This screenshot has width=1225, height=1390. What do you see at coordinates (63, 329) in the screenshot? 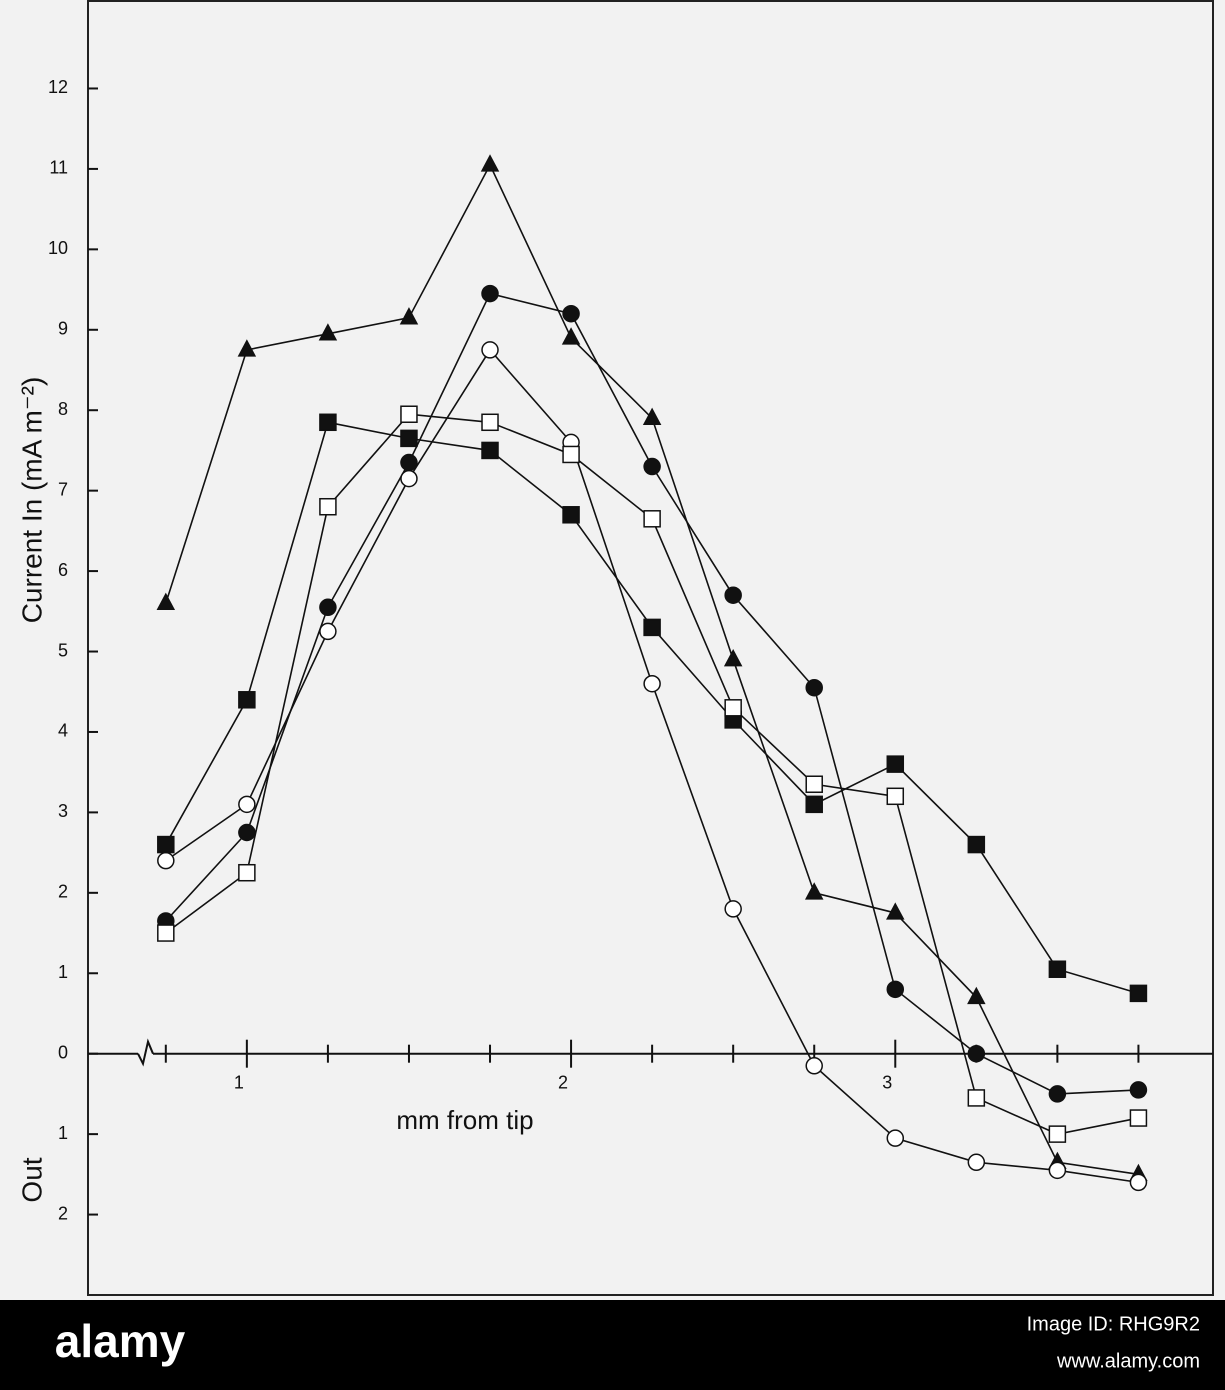
I see `y-tick-label: 9` at bounding box center [63, 329].